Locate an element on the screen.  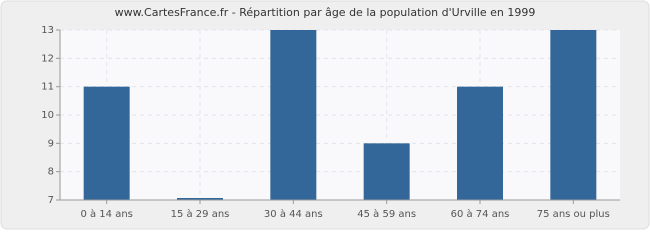
y-tick-label: 13 is located at coordinates (47, 30).